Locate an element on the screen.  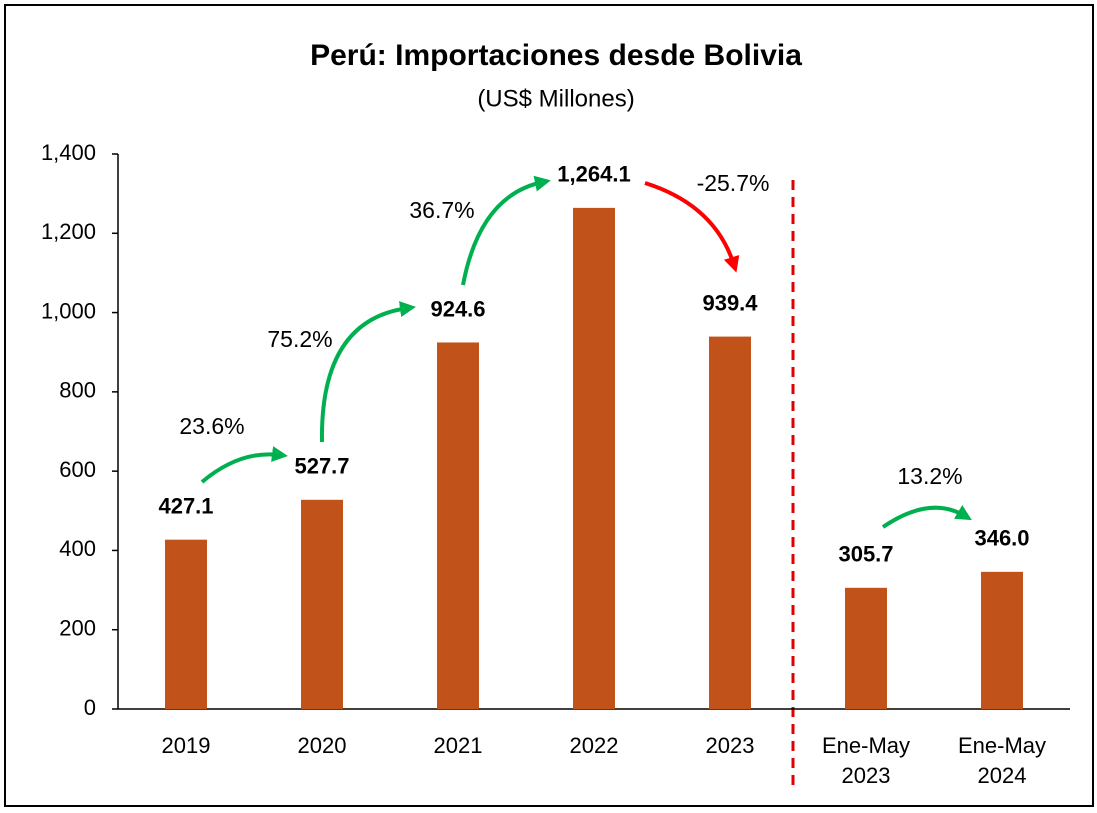
x-tick-label: 2019 is located at coordinates (186, 745).